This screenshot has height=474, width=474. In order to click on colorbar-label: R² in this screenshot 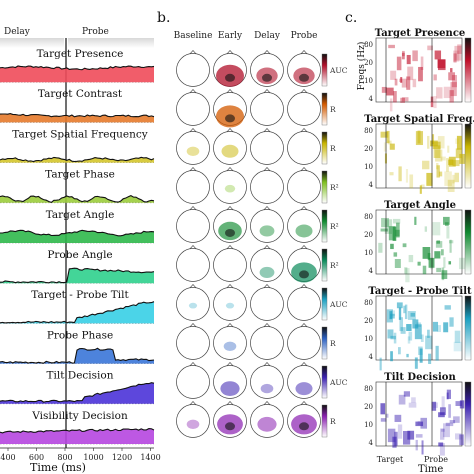, I will do `click(334, 187)`.